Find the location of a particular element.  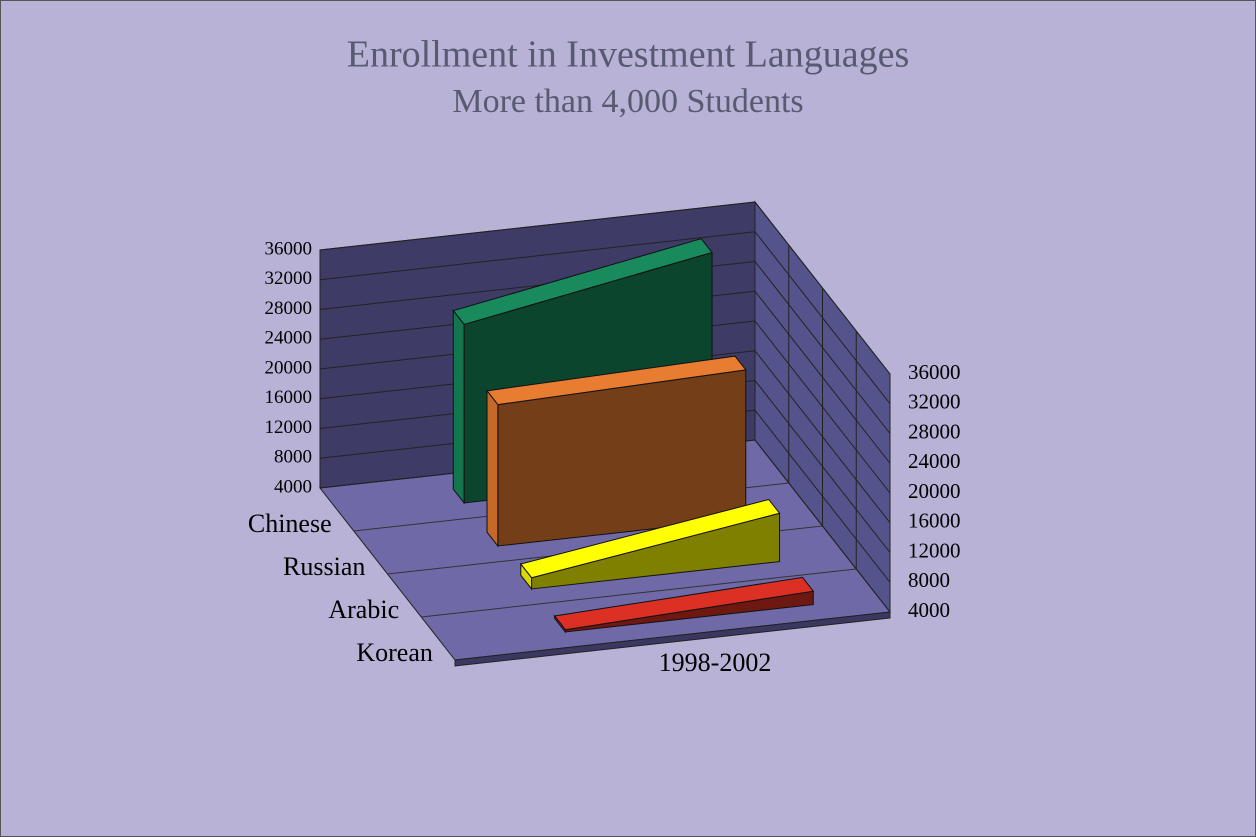

y2-tick-label: 4000 is located at coordinates (929, 610).